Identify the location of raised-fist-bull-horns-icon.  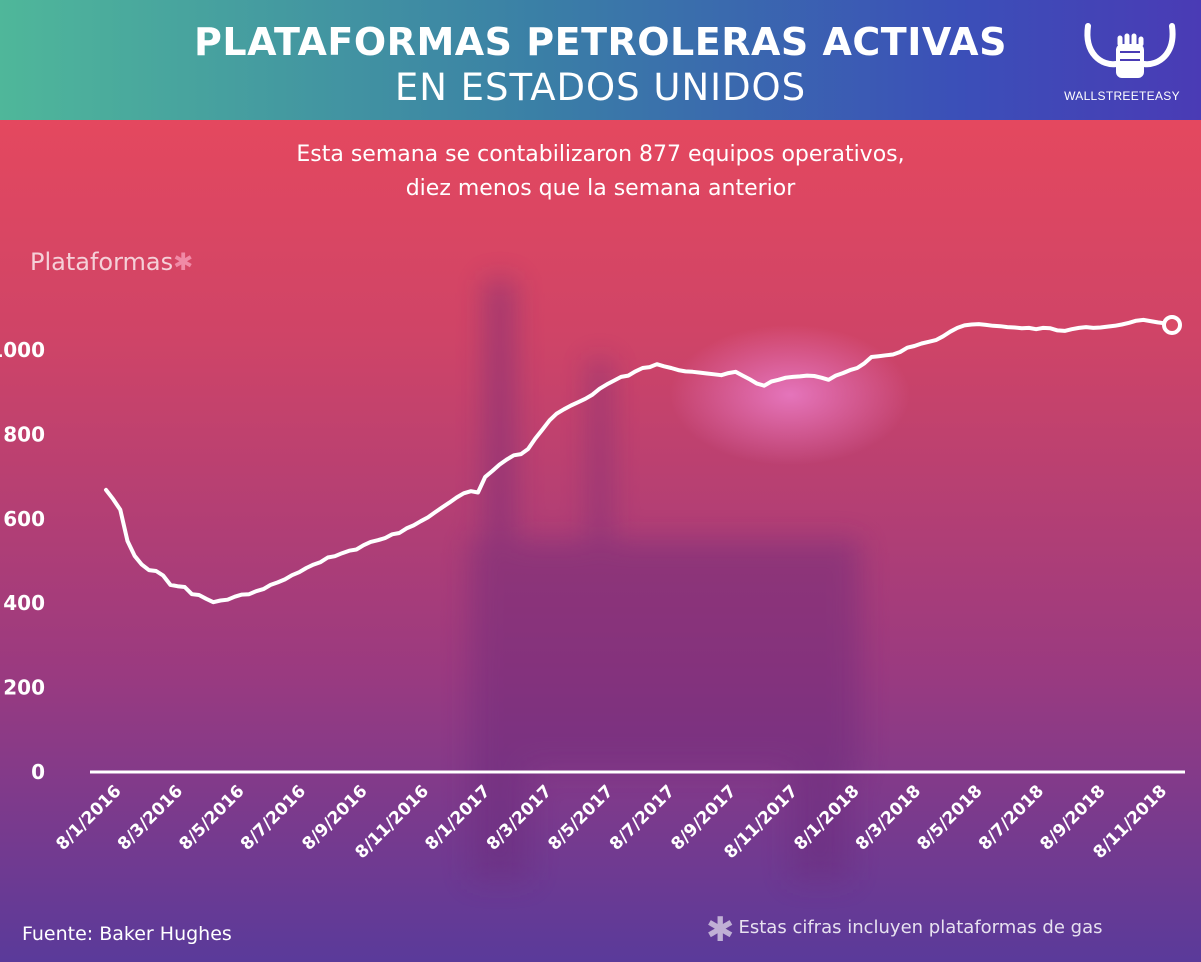
(1130, 50).